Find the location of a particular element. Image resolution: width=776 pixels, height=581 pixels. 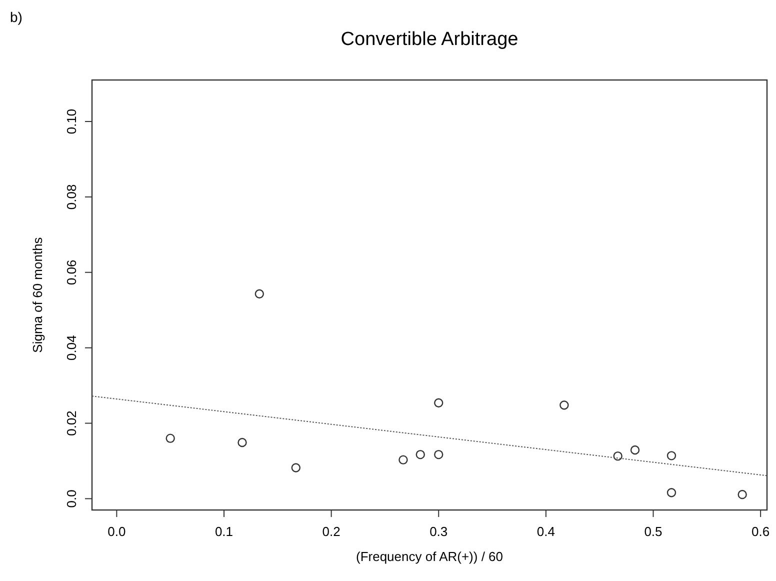

y-tick-label: 0.06 is located at coordinates (71, 273).